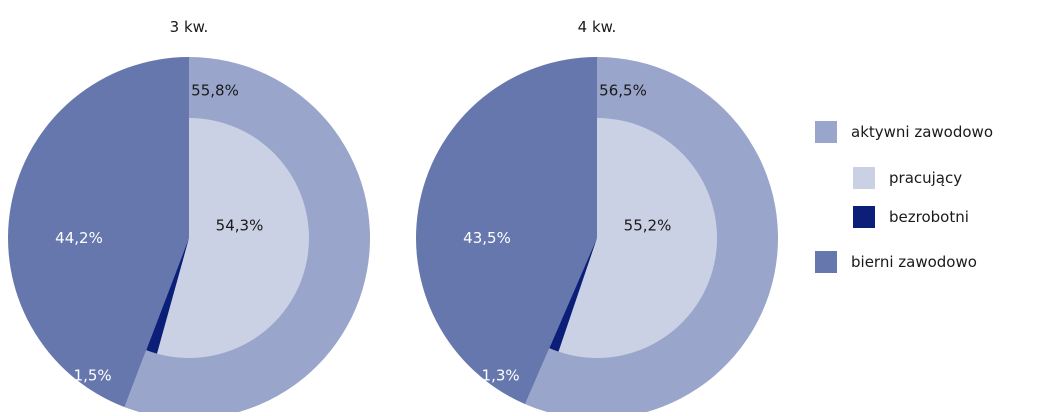  Describe the element at coordinates (914, 262) in the screenshot. I see `legend-label: bierni zawodowo` at that location.